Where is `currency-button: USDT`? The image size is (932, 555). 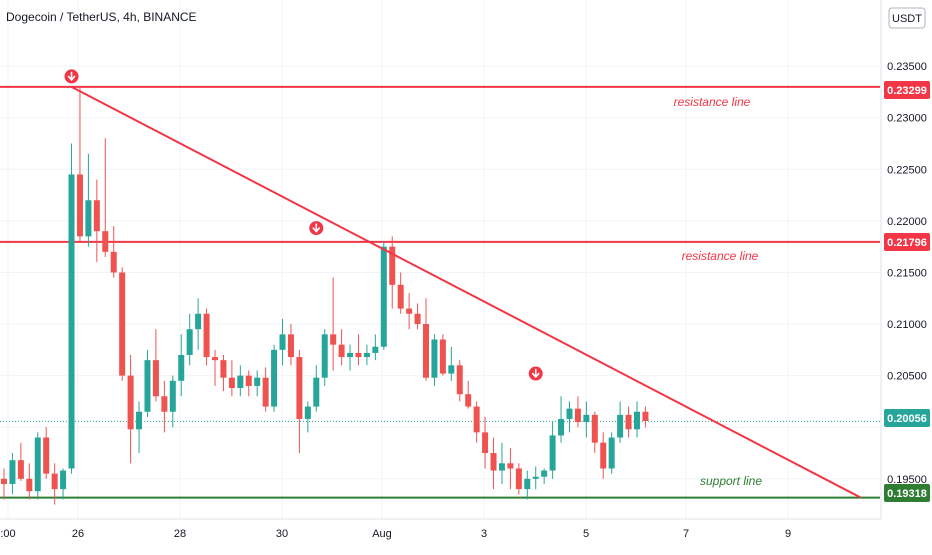 currency-button: USDT is located at coordinates (907, 18).